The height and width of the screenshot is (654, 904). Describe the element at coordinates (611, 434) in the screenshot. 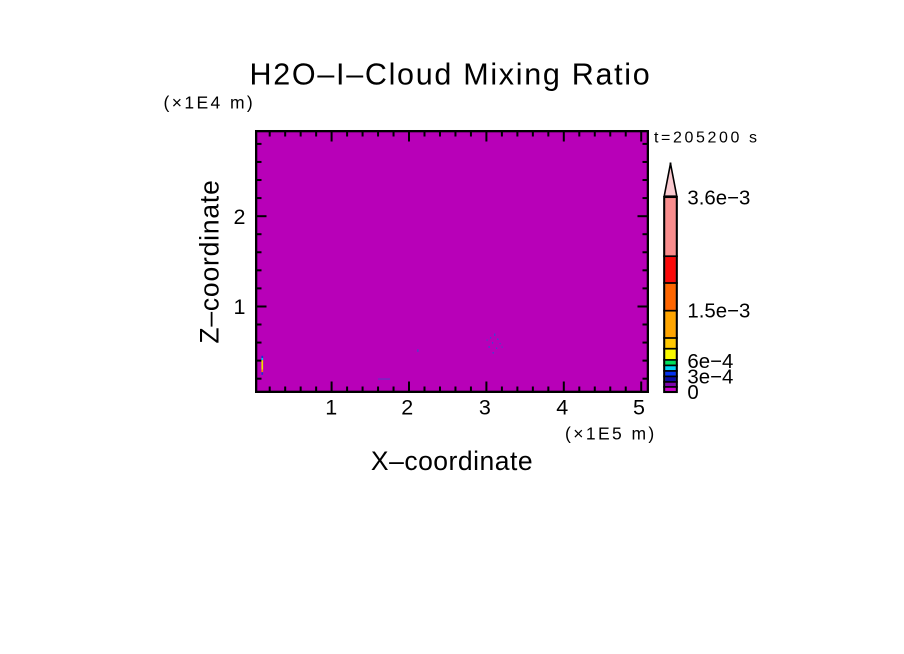

I see `svg-text: (×1E5 m)` at that location.